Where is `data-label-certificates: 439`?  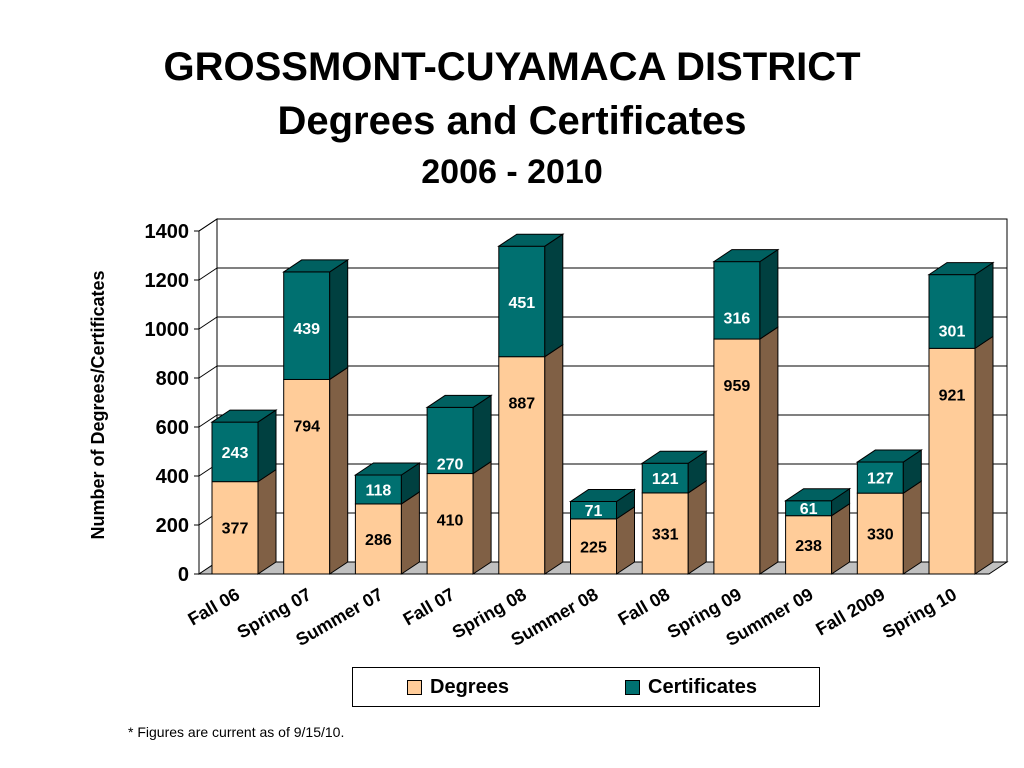
data-label-certificates: 439 is located at coordinates (306, 329).